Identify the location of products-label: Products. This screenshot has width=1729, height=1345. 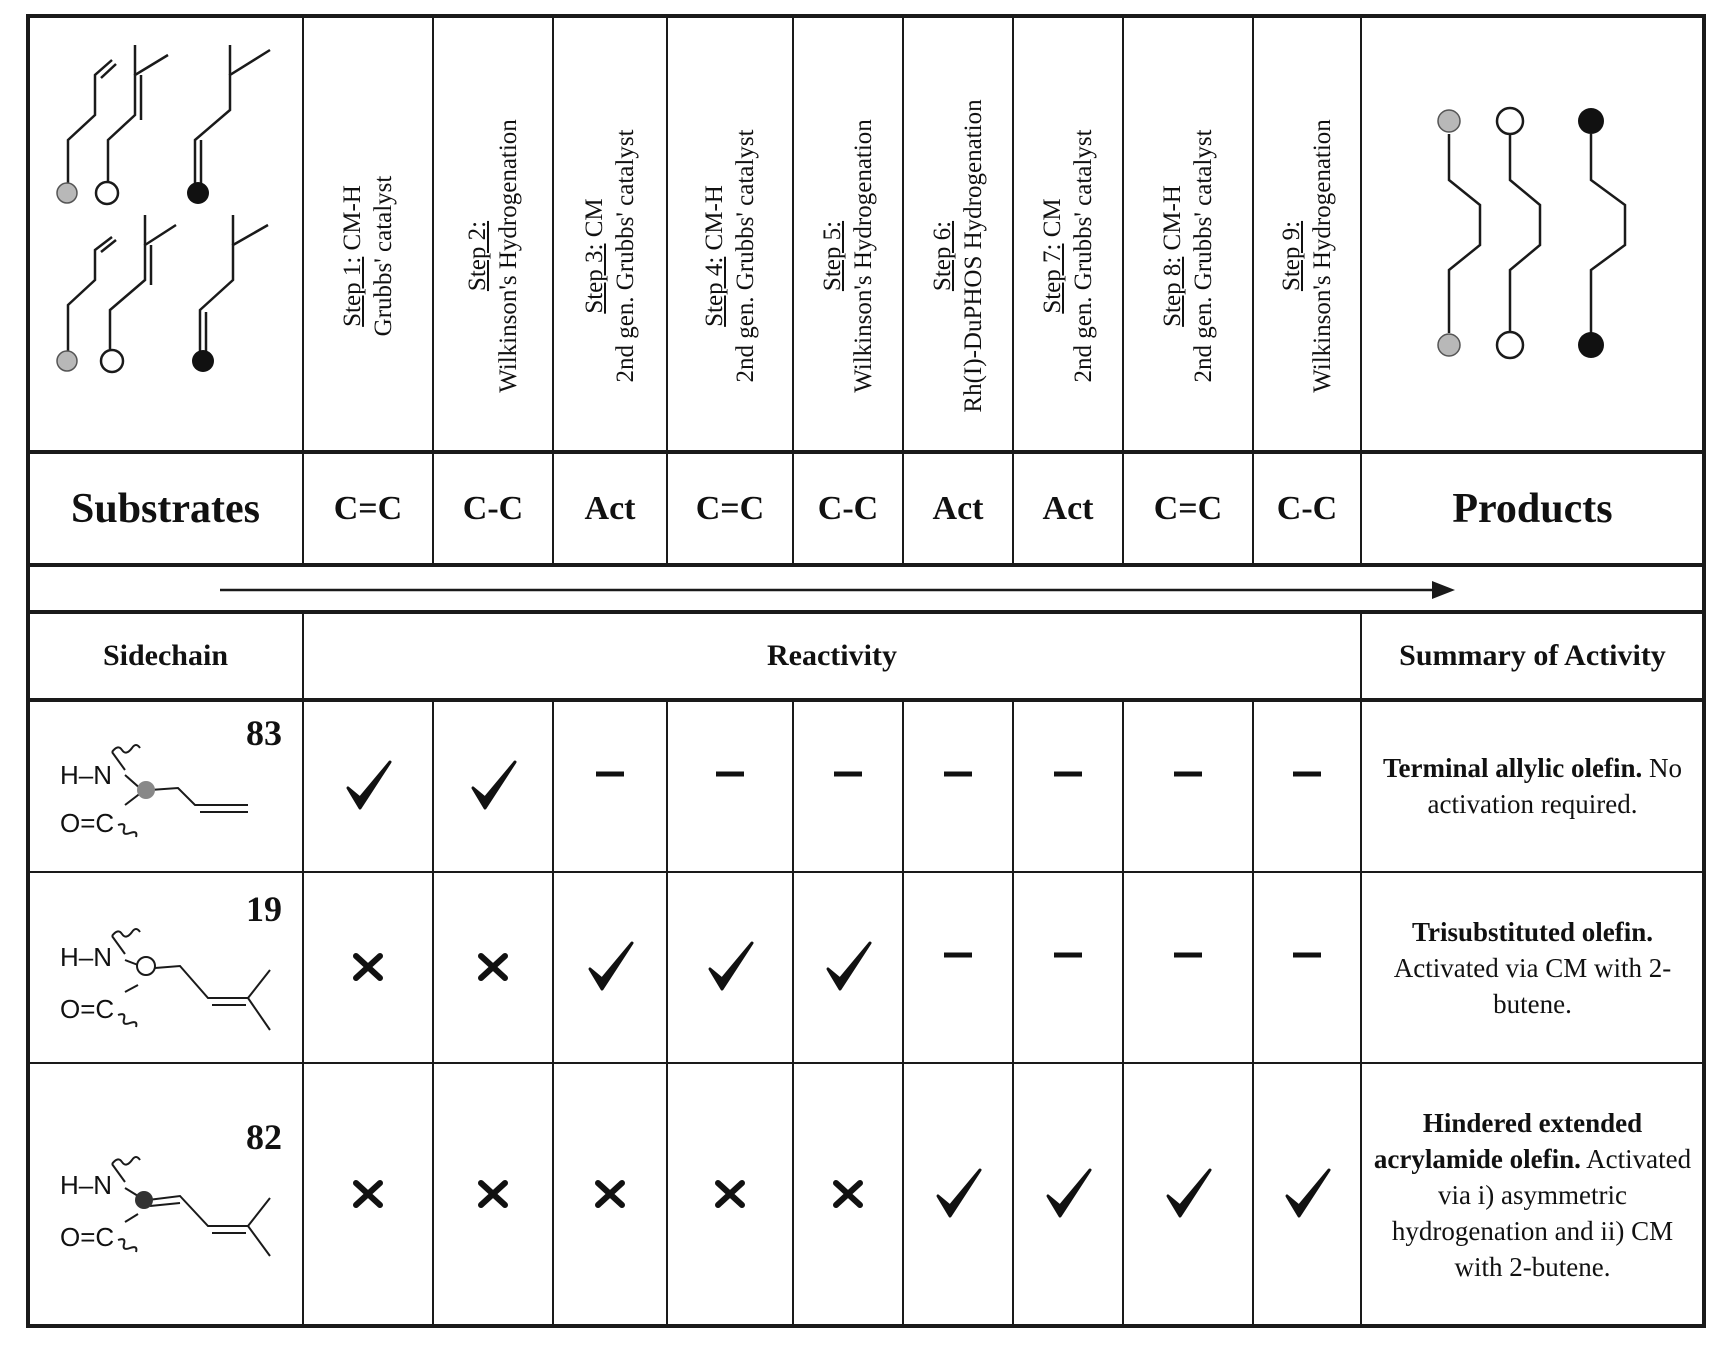
(1532, 508).